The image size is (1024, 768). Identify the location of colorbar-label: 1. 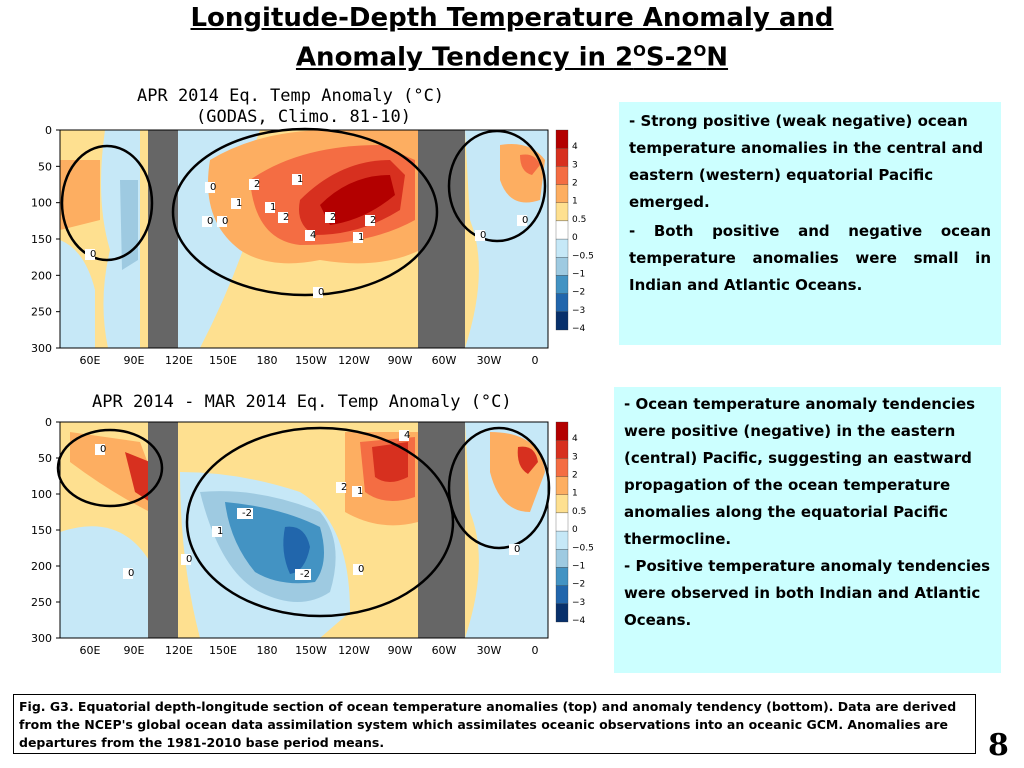
(575, 202).